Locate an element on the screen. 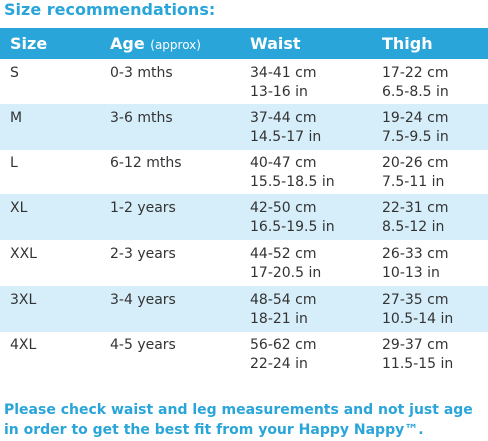  thigh-cell: 19-24 cm 7.5-9.5 in is located at coordinates (415, 128).